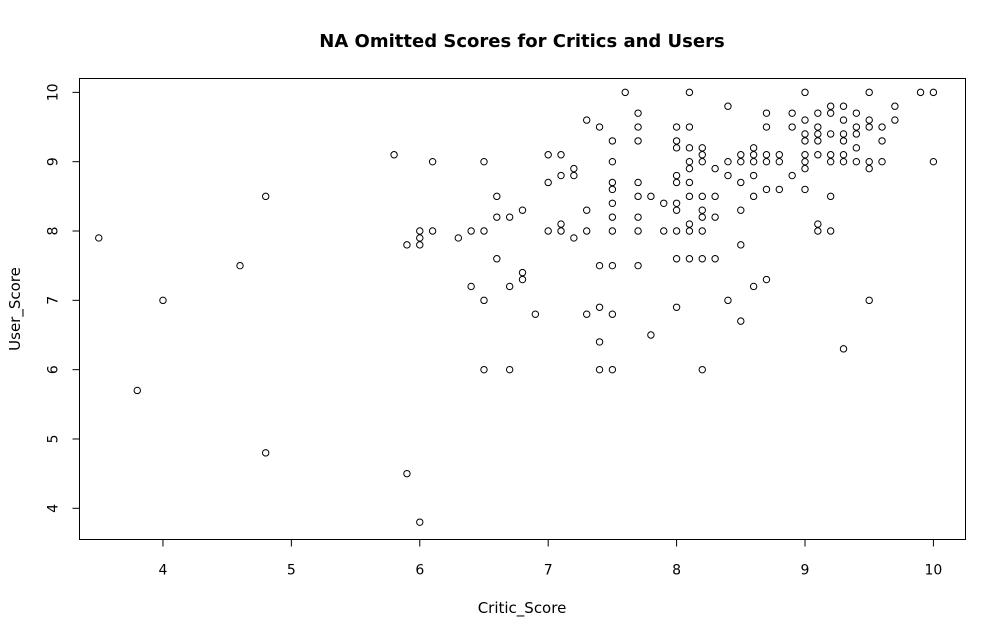  I want to click on x-tick-label: 4, so click(163, 571).